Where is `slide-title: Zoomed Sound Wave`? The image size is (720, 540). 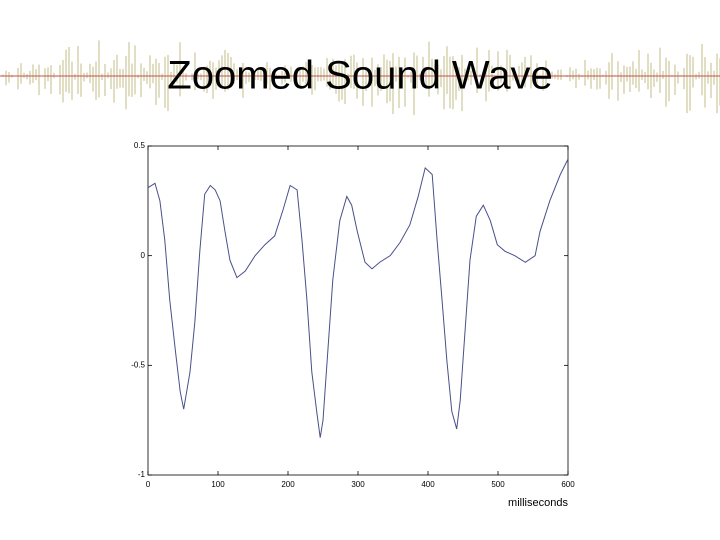 slide-title: Zoomed Sound Wave is located at coordinates (359, 76).